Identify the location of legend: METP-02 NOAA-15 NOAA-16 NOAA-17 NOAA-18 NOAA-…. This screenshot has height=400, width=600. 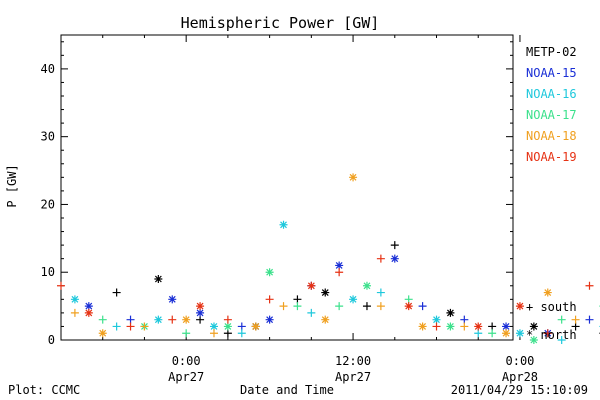
(551, 104).